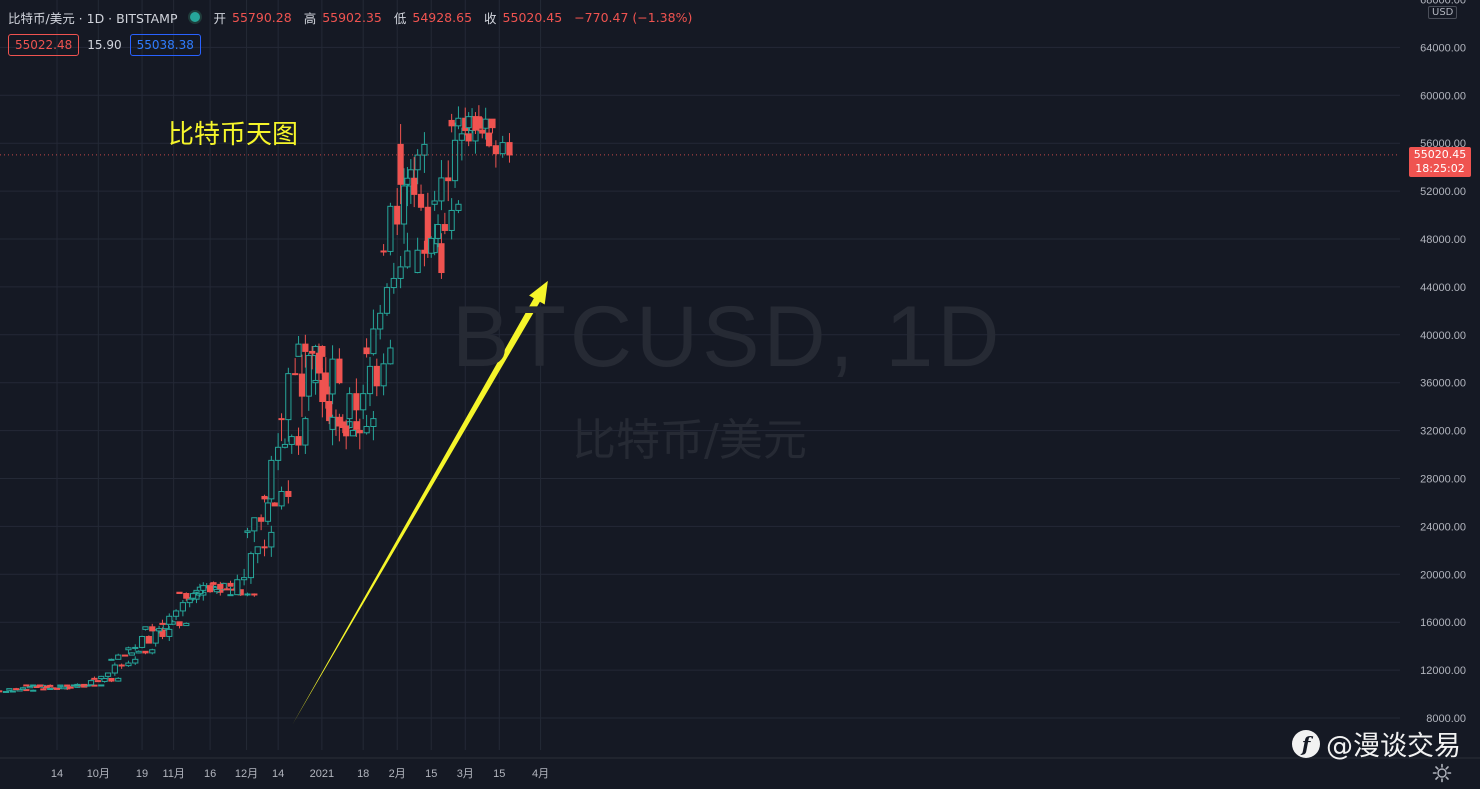 Image resolution: width=1480 pixels, height=789 pixels. Describe the element at coordinates (400, 18) in the screenshot. I see `ohlc-low-label: 低` at that location.